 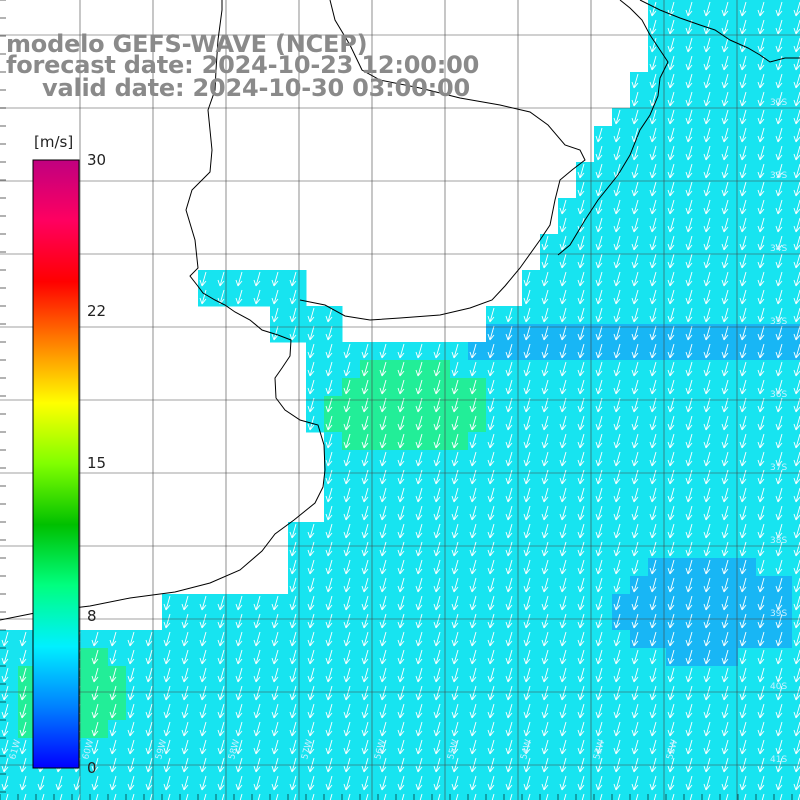 What do you see at coordinates (778, 176) in the screenshot?
I see `lat-label: 33S` at bounding box center [778, 176].